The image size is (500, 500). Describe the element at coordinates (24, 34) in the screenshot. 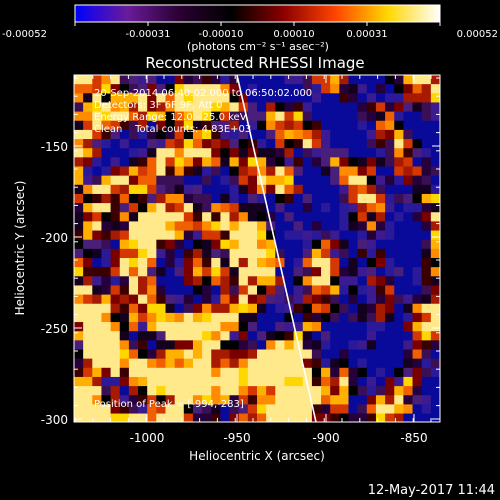

I see `colorbar-tick-label: -0.00052` at that location.